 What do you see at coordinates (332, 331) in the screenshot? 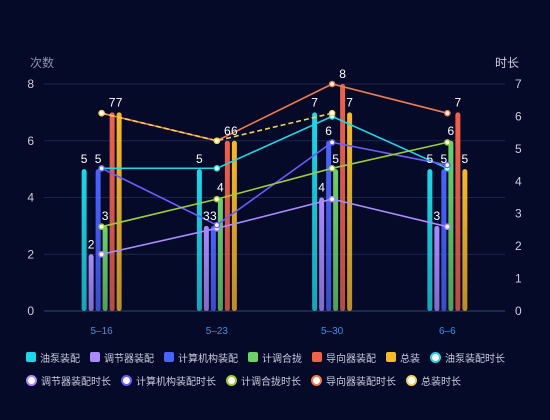
I see `x-tick-label: 5–30` at bounding box center [332, 331].